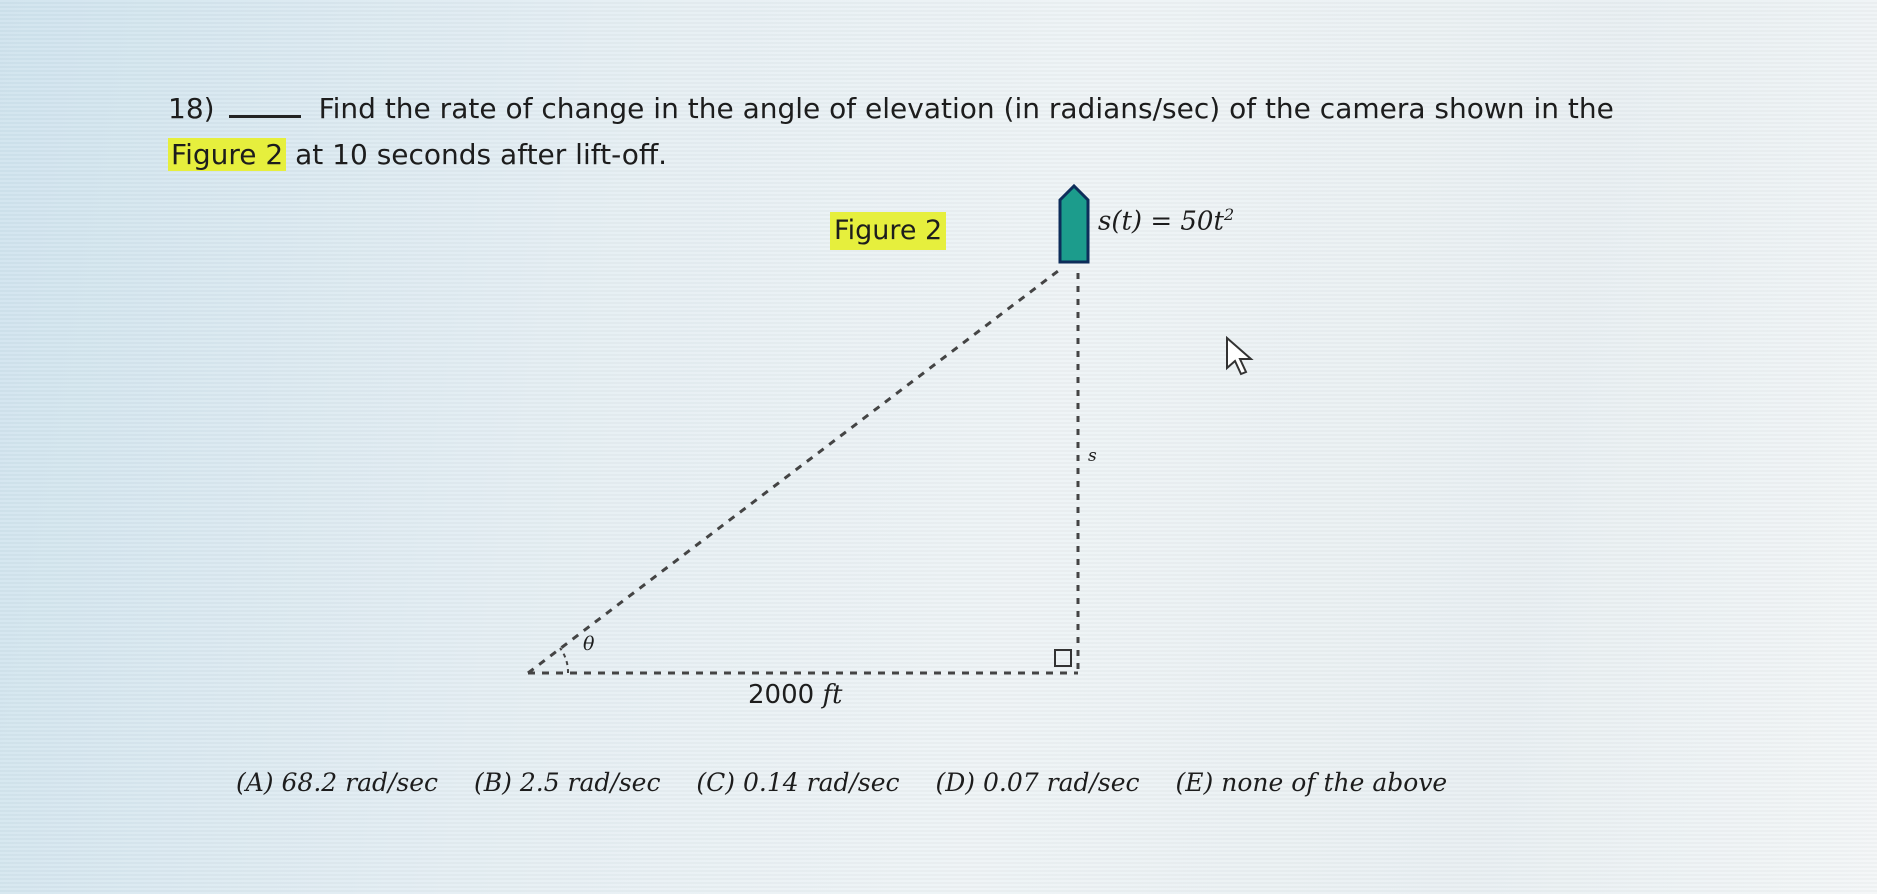  I want to click on answer-blank, so click(264, 106).